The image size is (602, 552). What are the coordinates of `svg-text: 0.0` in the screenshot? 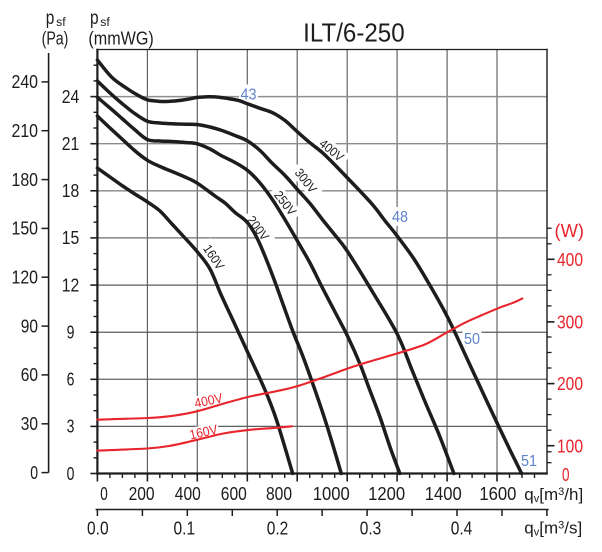 It's located at (98, 527).